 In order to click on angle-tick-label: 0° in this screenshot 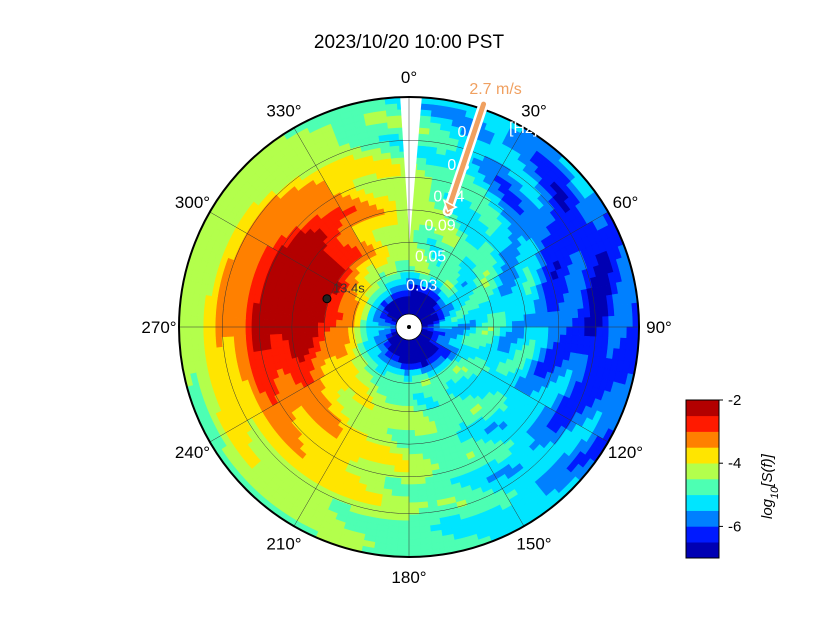, I will do `click(409, 77)`.